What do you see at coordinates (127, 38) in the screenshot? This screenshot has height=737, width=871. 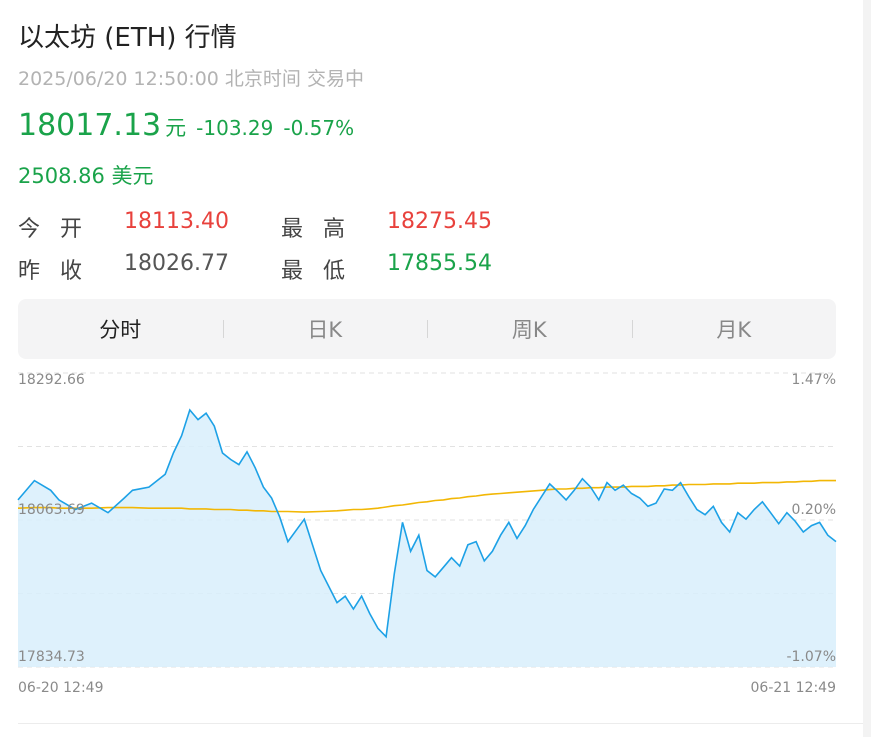 I see `page-title: 以太坊 (ETH) 行情` at bounding box center [127, 38].